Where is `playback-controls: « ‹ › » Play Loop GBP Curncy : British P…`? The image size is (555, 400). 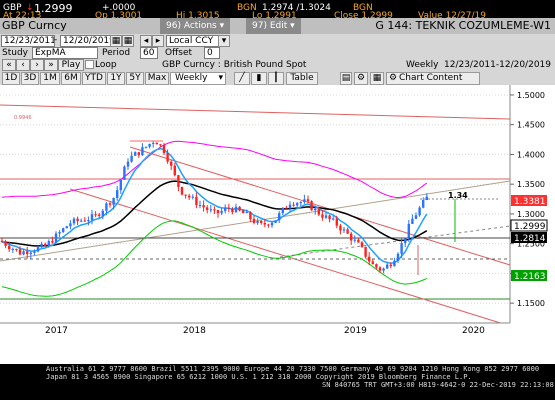 playback-controls: « ‹ › » Play Loop GBP Curncy : British P… is located at coordinates (277, 65).